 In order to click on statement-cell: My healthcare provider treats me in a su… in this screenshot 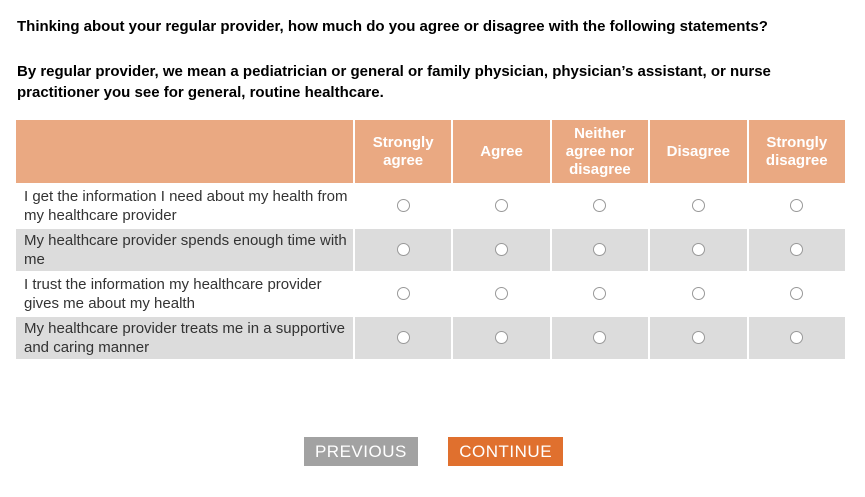, I will do `click(184, 338)`.